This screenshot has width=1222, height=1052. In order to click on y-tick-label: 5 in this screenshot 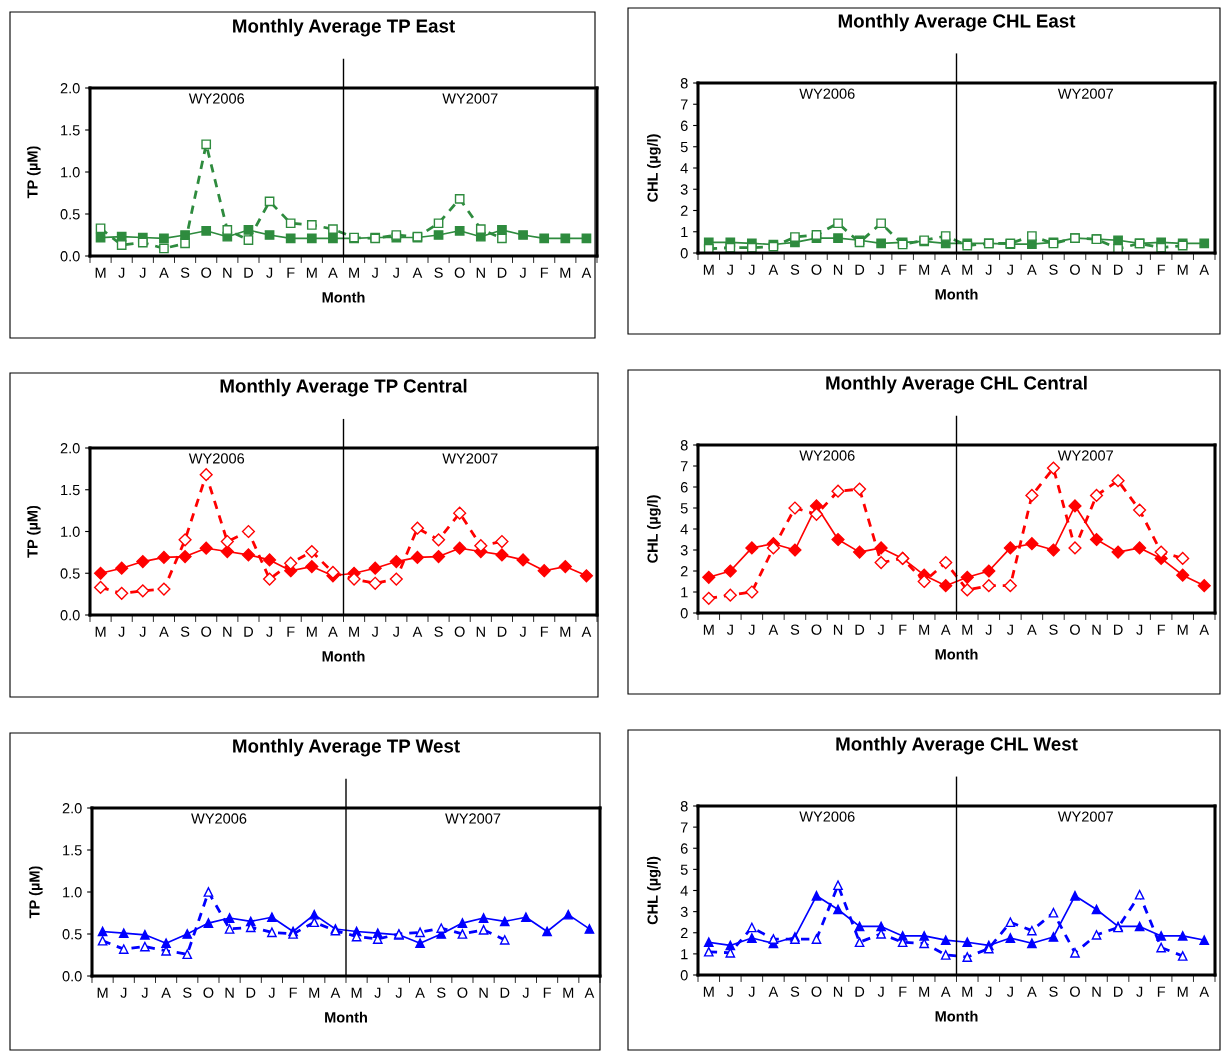, I will do `click(684, 147)`.